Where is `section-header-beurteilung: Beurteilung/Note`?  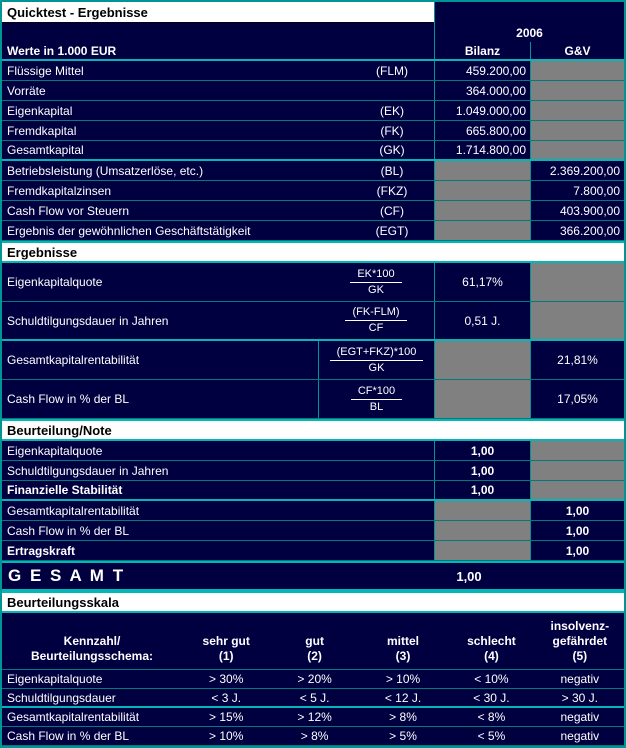
section-header-beurteilung: Beurteilung/Note is located at coordinates (313, 430).